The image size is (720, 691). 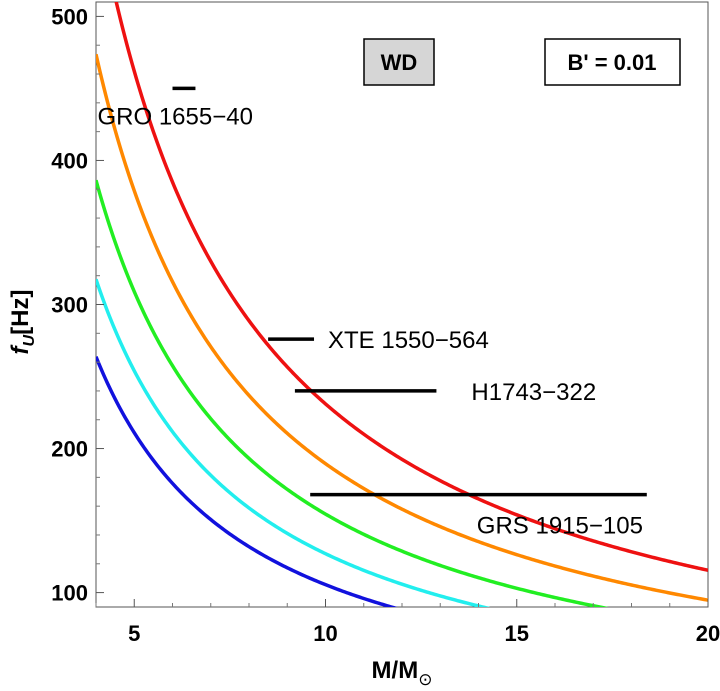 I want to click on y-tick-label: 100, so click(x=69, y=593).